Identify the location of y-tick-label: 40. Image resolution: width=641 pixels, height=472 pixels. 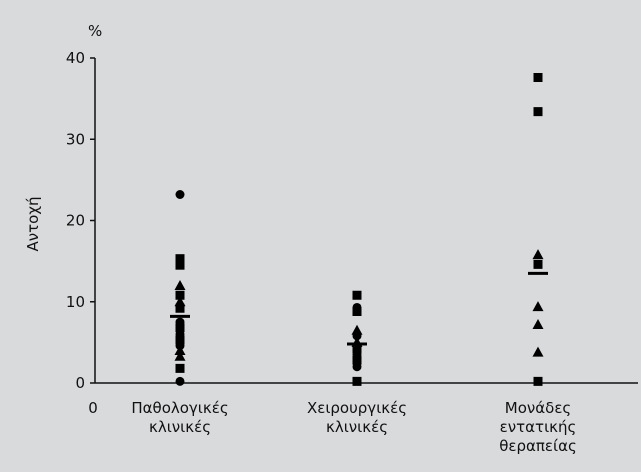
(75, 58).